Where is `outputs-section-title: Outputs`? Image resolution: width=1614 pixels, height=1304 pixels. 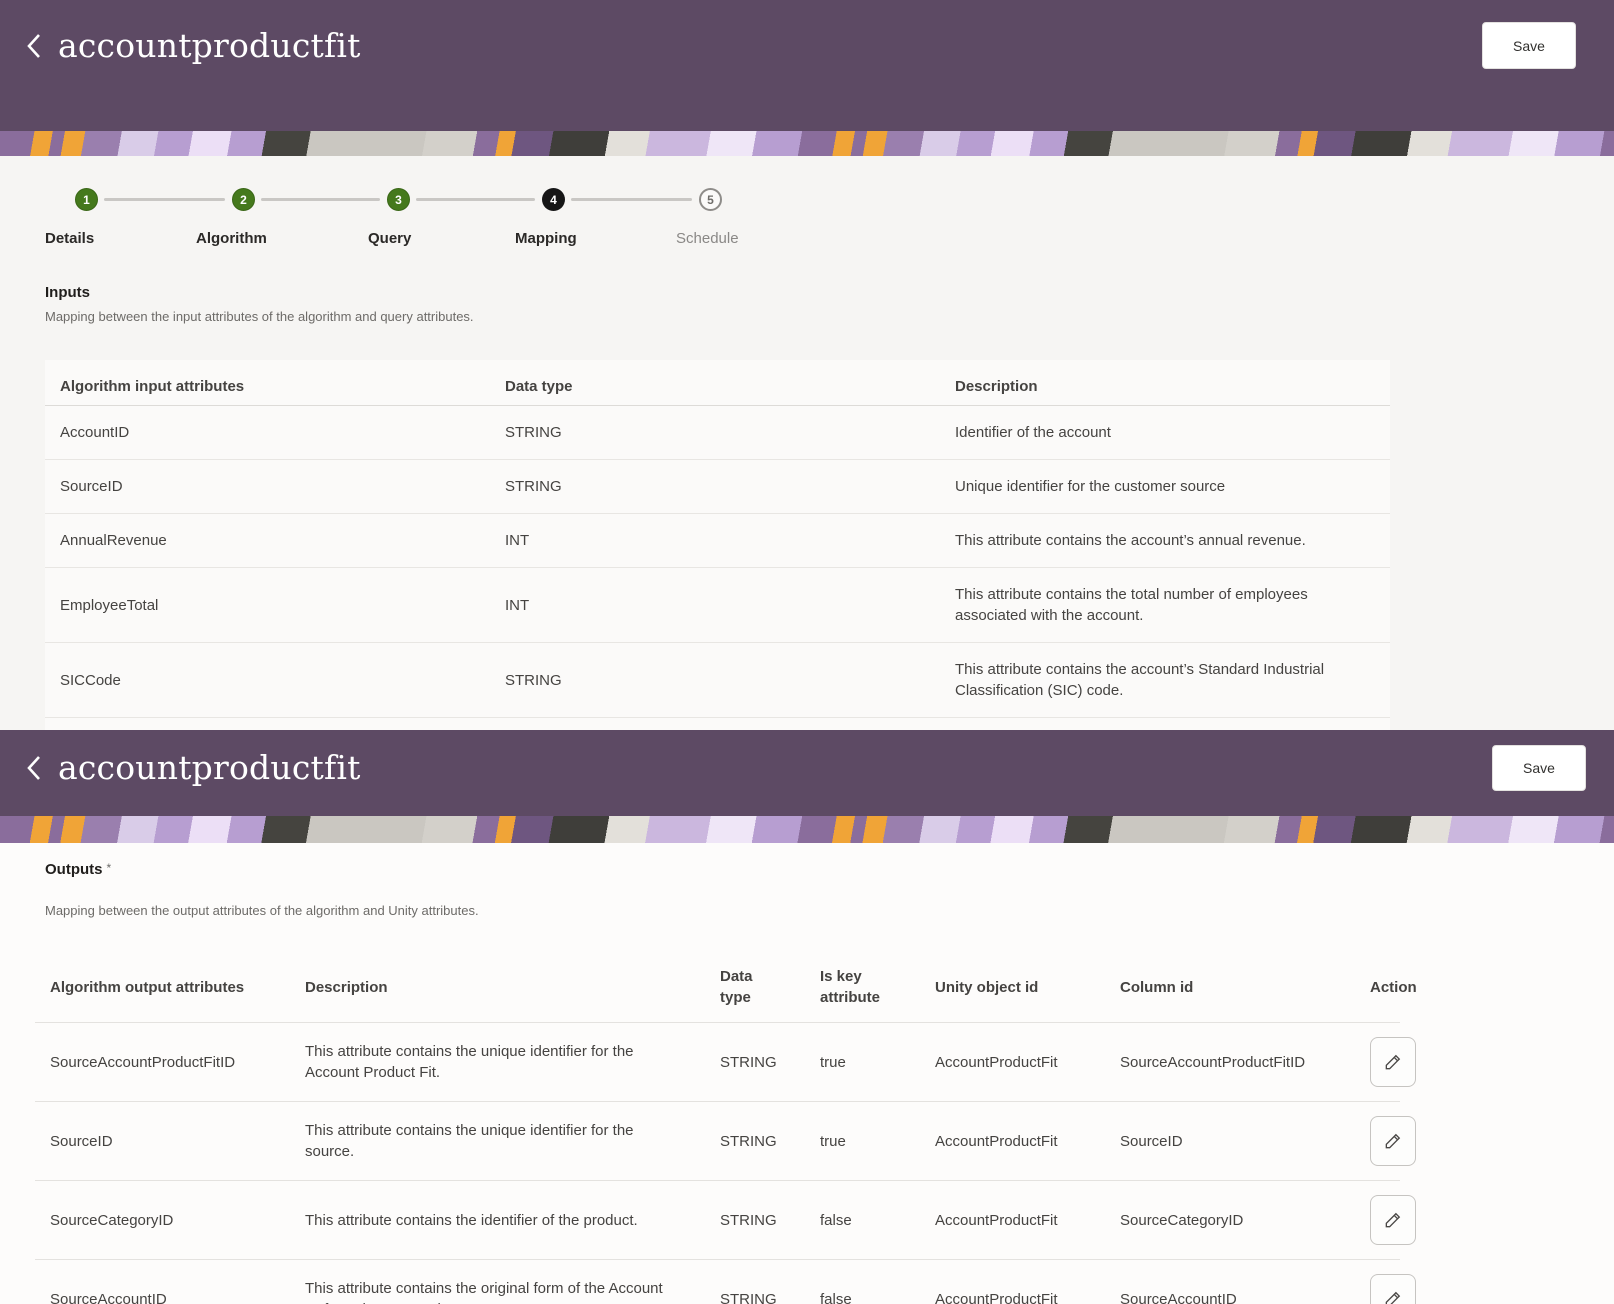
outputs-section-title: Outputs is located at coordinates (74, 869).